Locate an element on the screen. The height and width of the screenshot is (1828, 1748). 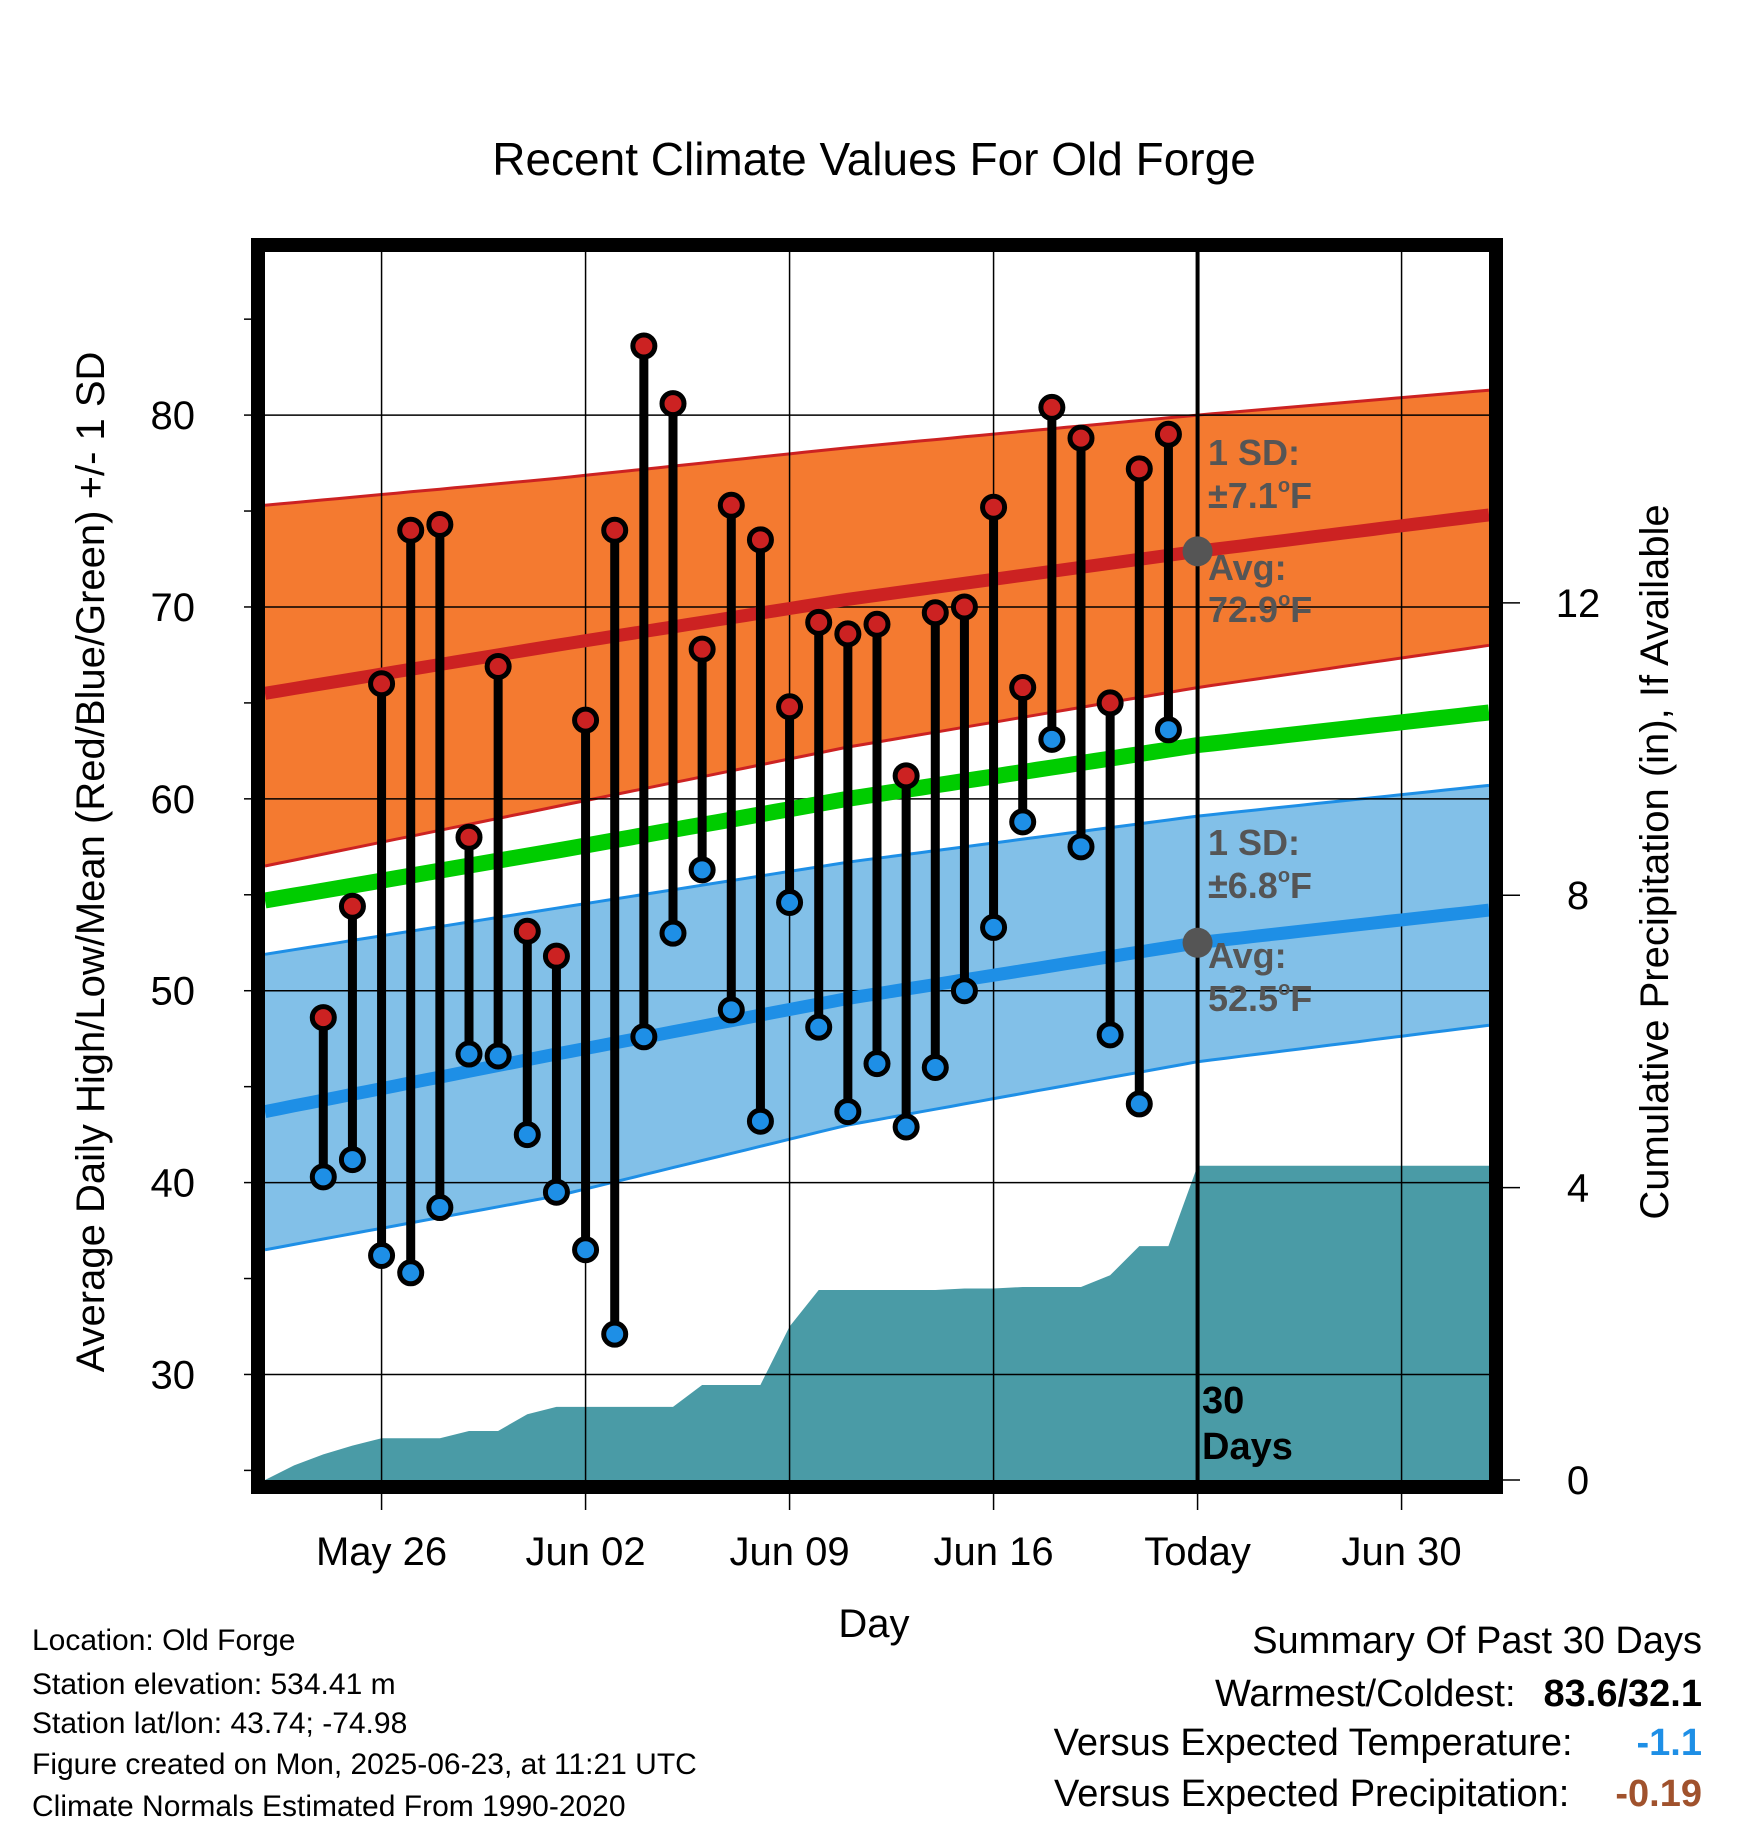
x-tick-label: Today is located at coordinates (1197, 1552).